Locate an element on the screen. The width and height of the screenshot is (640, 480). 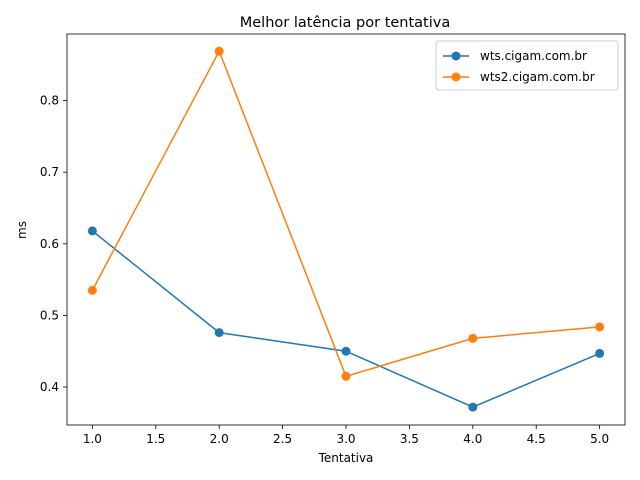
legend-marker-wts is located at coordinates (456, 56).